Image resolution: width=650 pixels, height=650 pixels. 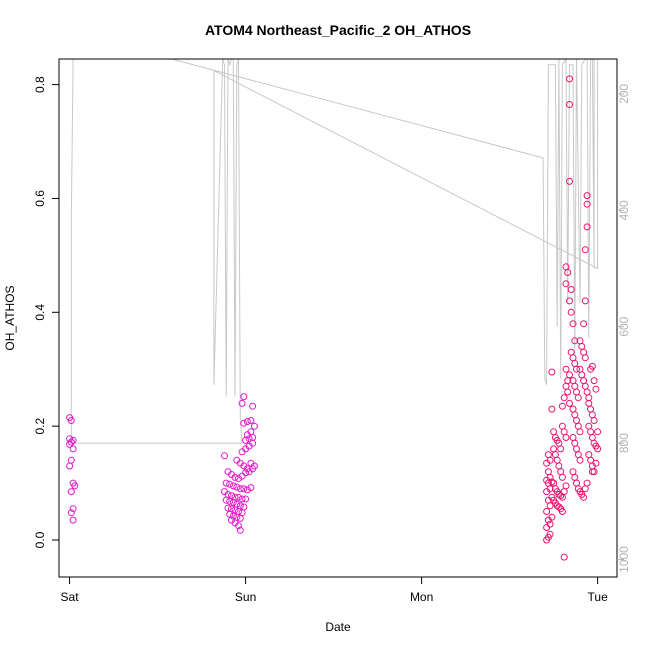 I want to click on y-tick-label: 0.4, so click(x=40, y=312).